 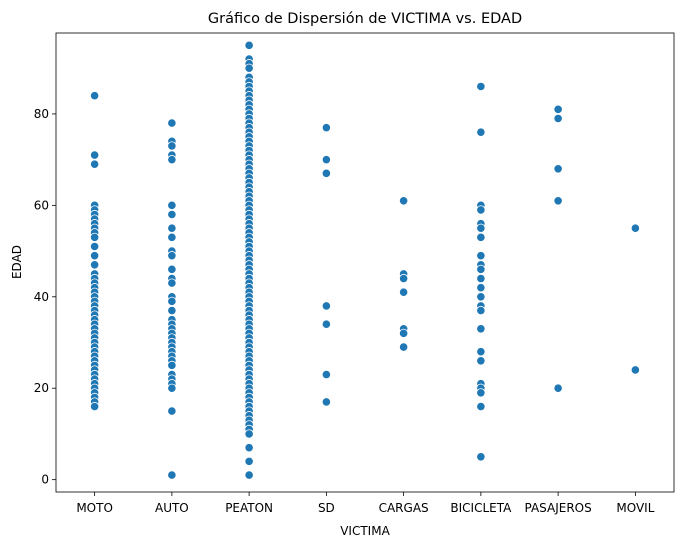 What do you see at coordinates (635, 508) in the screenshot?
I see `x-tick-label: MOVIL` at bounding box center [635, 508].